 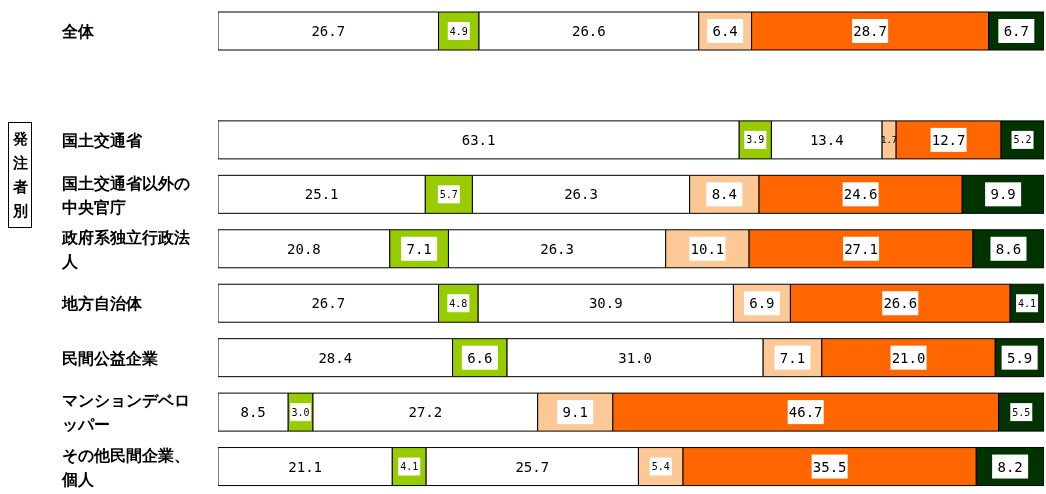 What do you see at coordinates (707, 248) in the screenshot?
I see `data-label: 10.1` at bounding box center [707, 248].